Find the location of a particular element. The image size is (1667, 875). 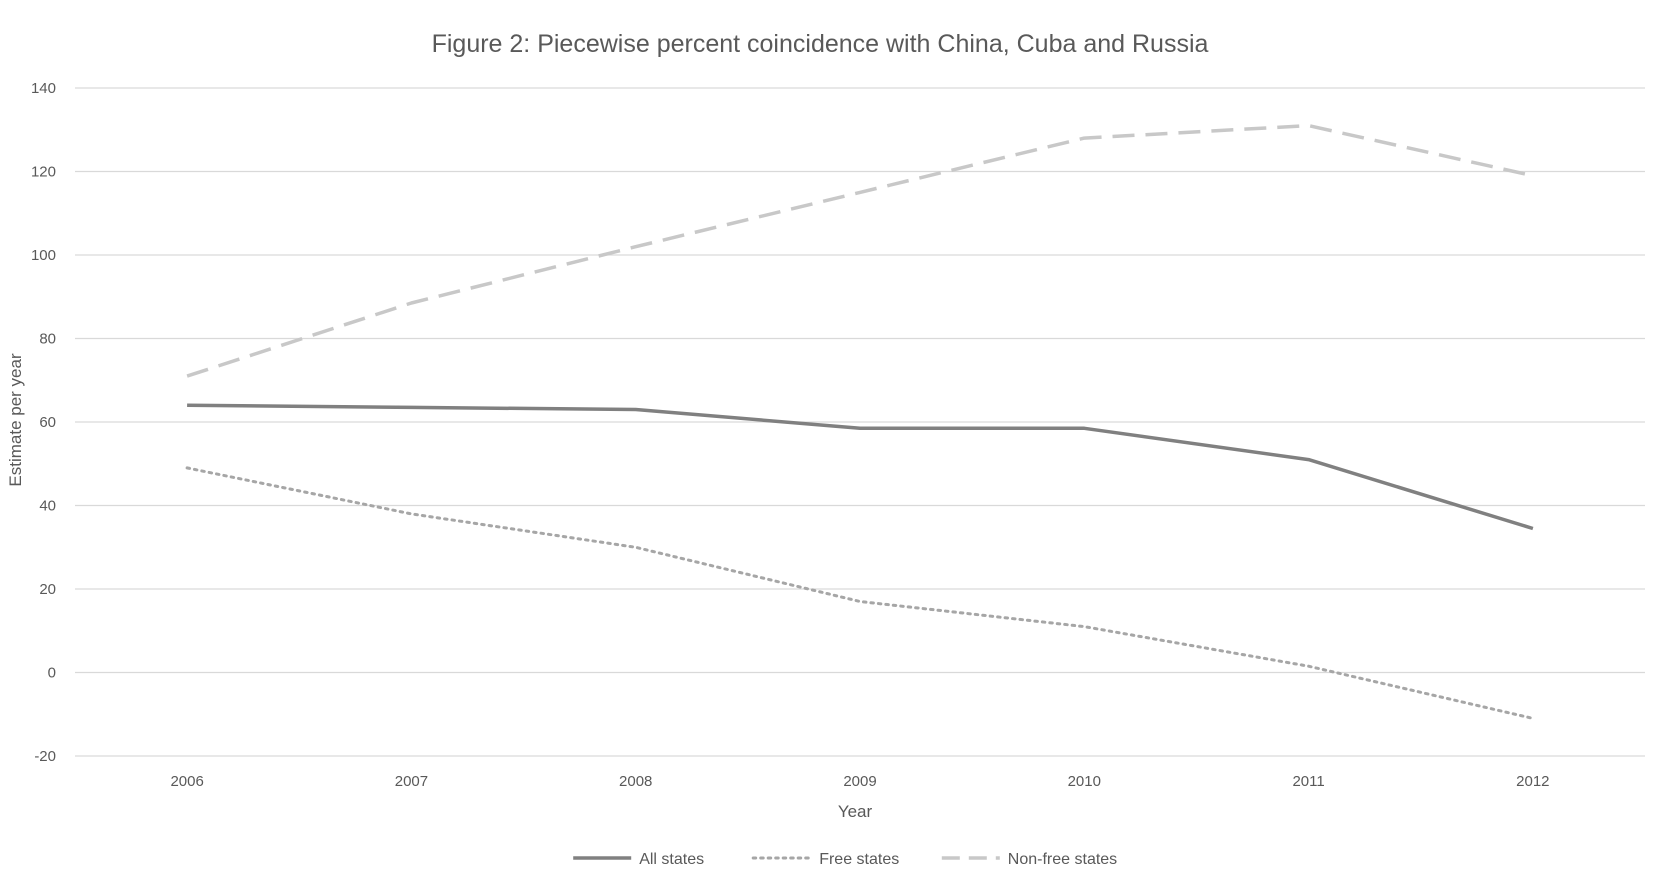

legend-label-free-states: Free states is located at coordinates (859, 859).